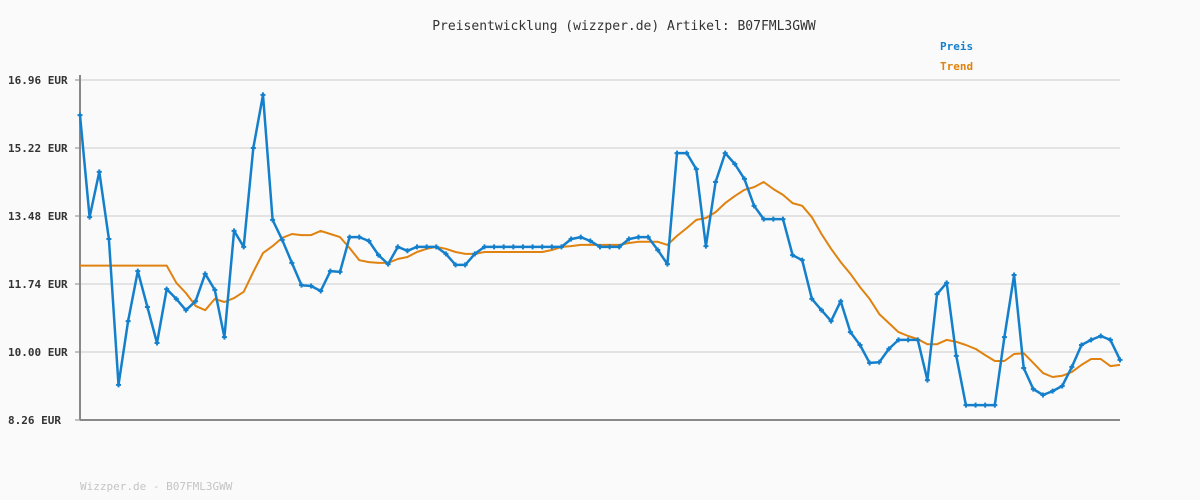 The image size is (1200, 500). Describe the element at coordinates (957, 66) in the screenshot. I see `legend-trend: Trend` at that location.